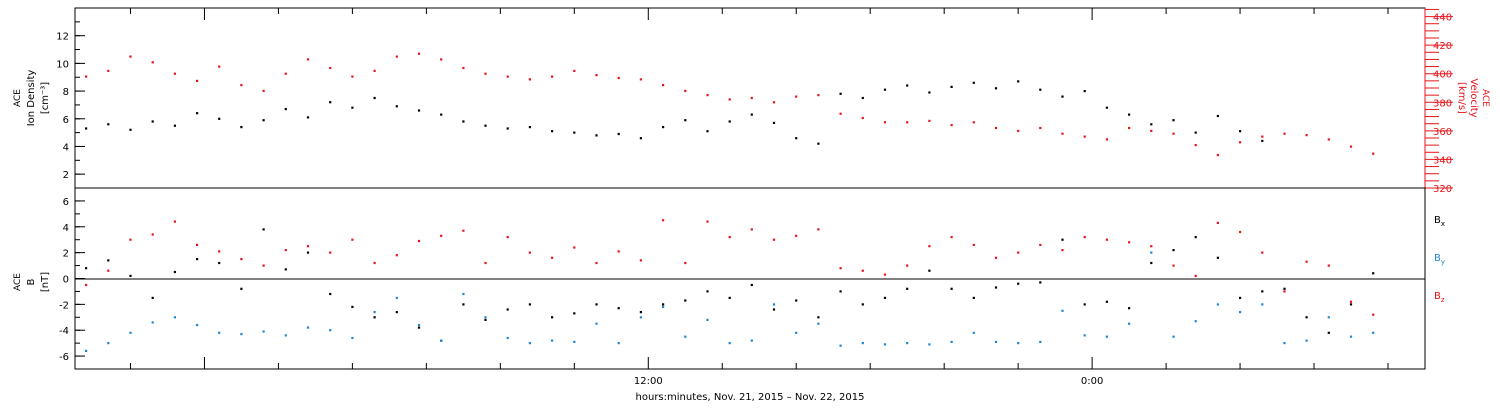 Image resolution: width=1500 pixels, height=410 pixels. Describe the element at coordinates (1485, 98) in the screenshot. I see `top-right-ylabel-line1: ACE` at that location.